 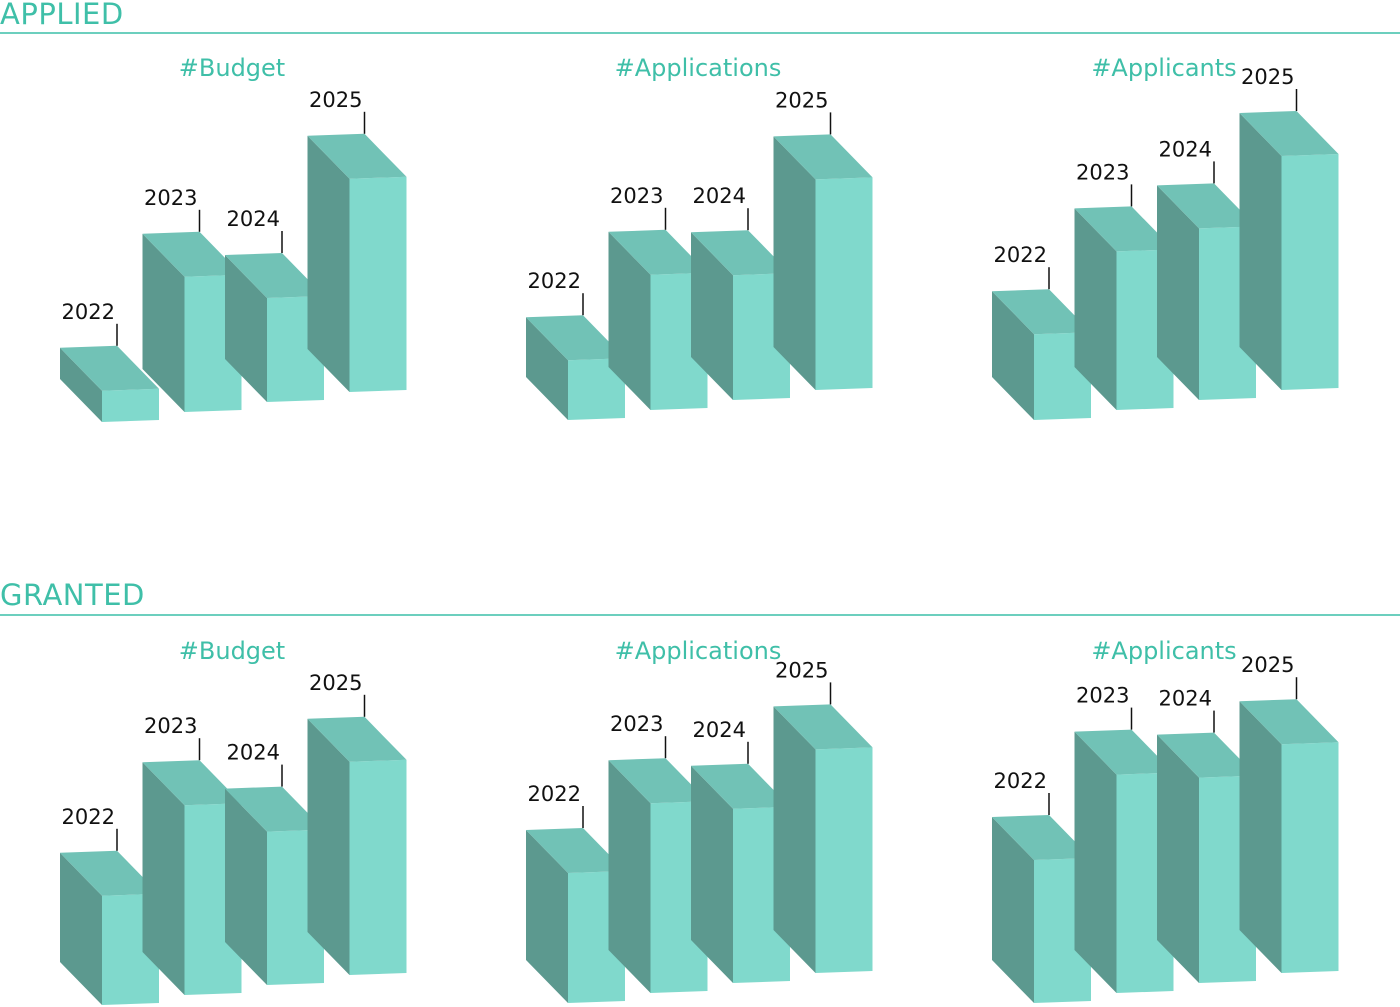 I want to click on chart-applied-budget: 2022 2023 2024 2025, so click(x=233, y=255).